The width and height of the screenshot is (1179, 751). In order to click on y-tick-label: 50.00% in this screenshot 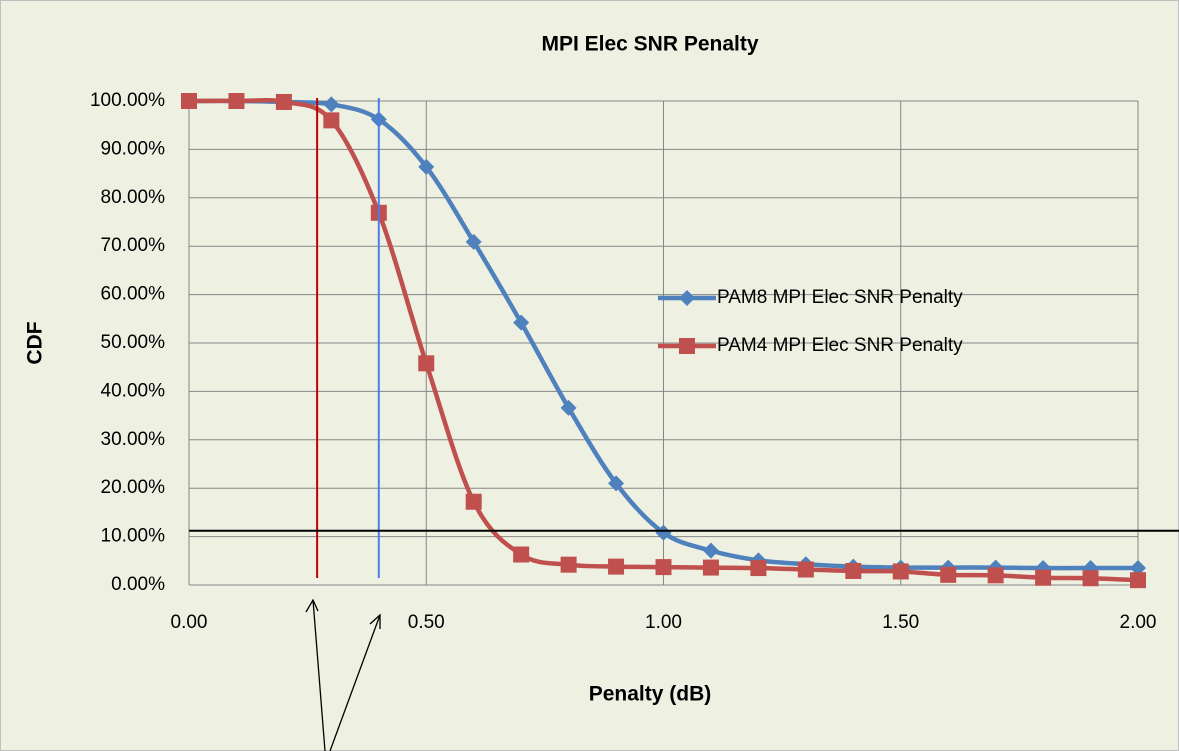, I will do `click(133, 342)`.